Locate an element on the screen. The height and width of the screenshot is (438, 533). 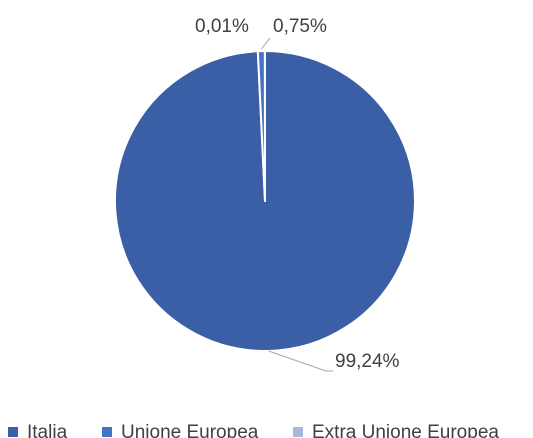
legend-swatch-unione-europea is located at coordinates (107, 432).